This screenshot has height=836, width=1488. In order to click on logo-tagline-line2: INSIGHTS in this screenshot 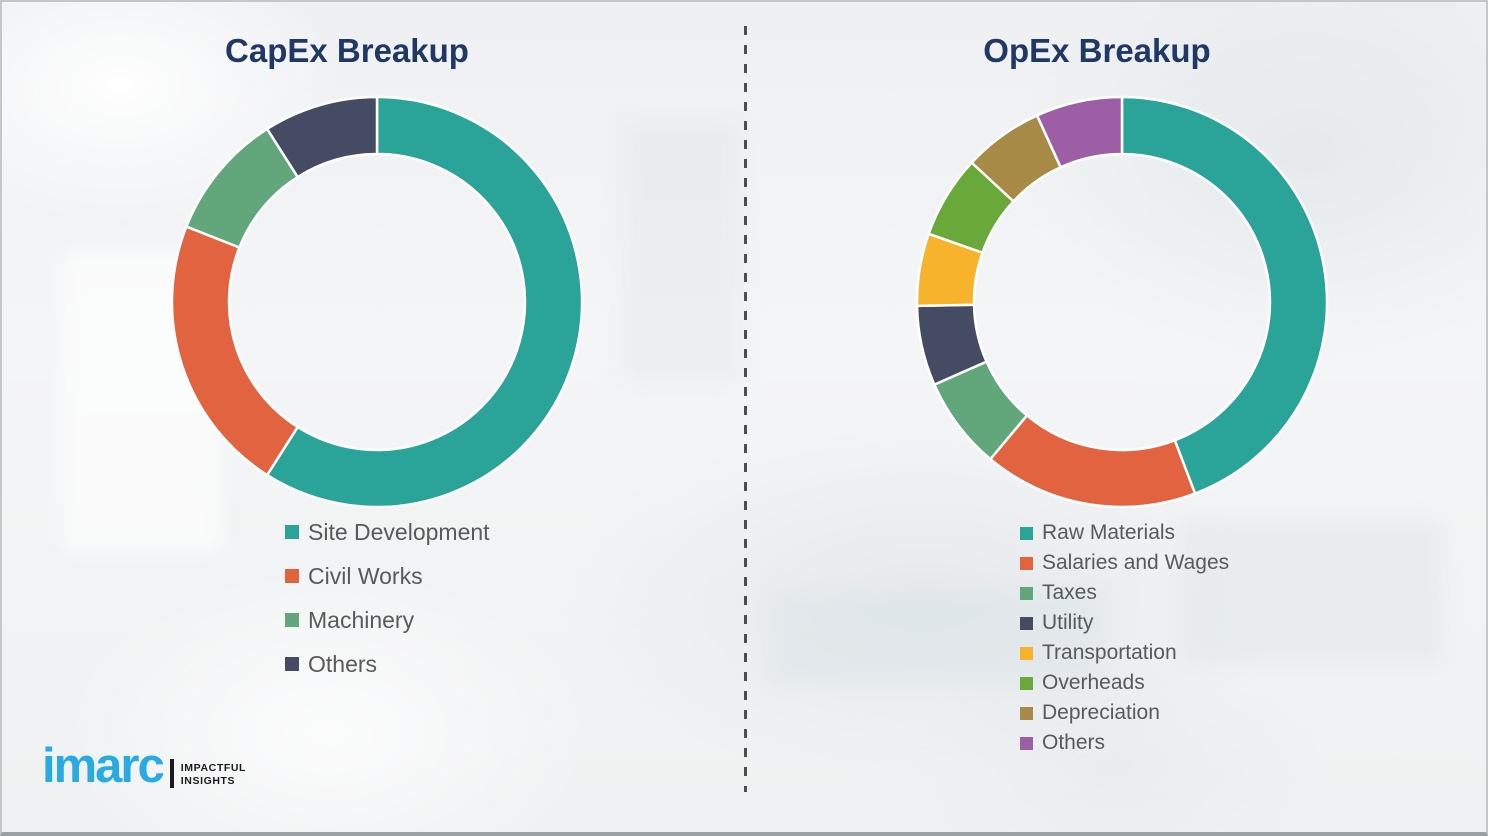, I will do `click(208, 781)`.